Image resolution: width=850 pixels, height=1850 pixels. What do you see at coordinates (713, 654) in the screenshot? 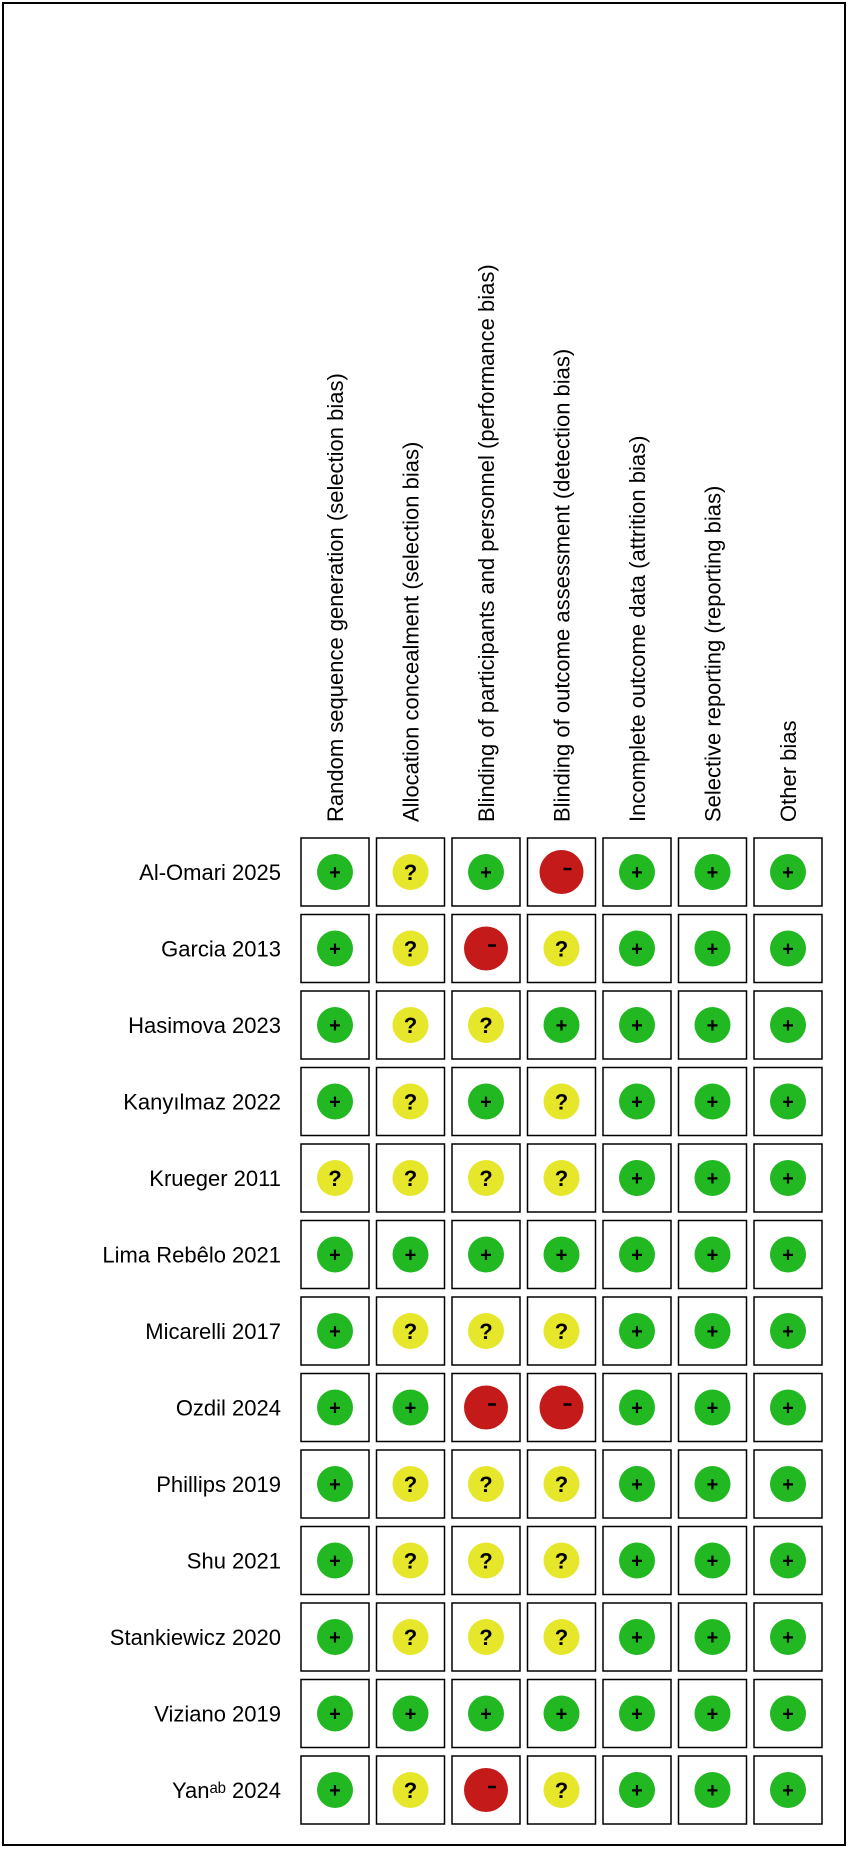
I see `domain-header: Selective reporting (reporting bias)` at bounding box center [713, 654].